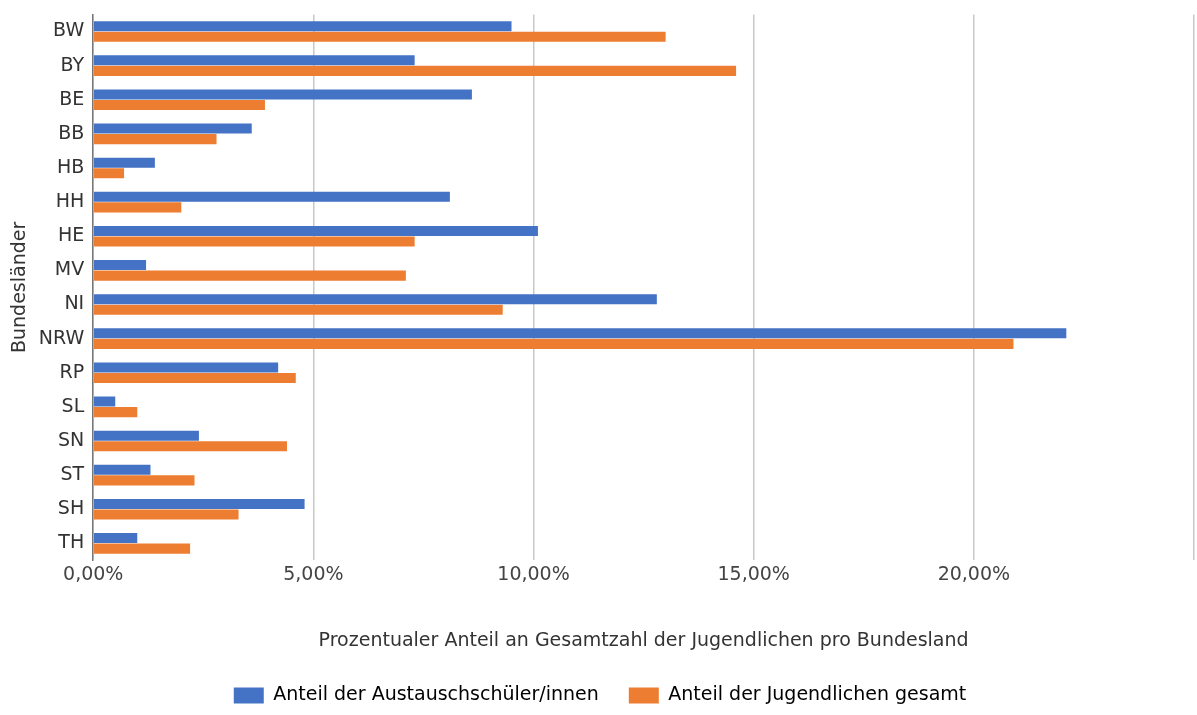  What do you see at coordinates (71, 507) in the screenshot?
I see `y-tick-label: SH` at bounding box center [71, 507].